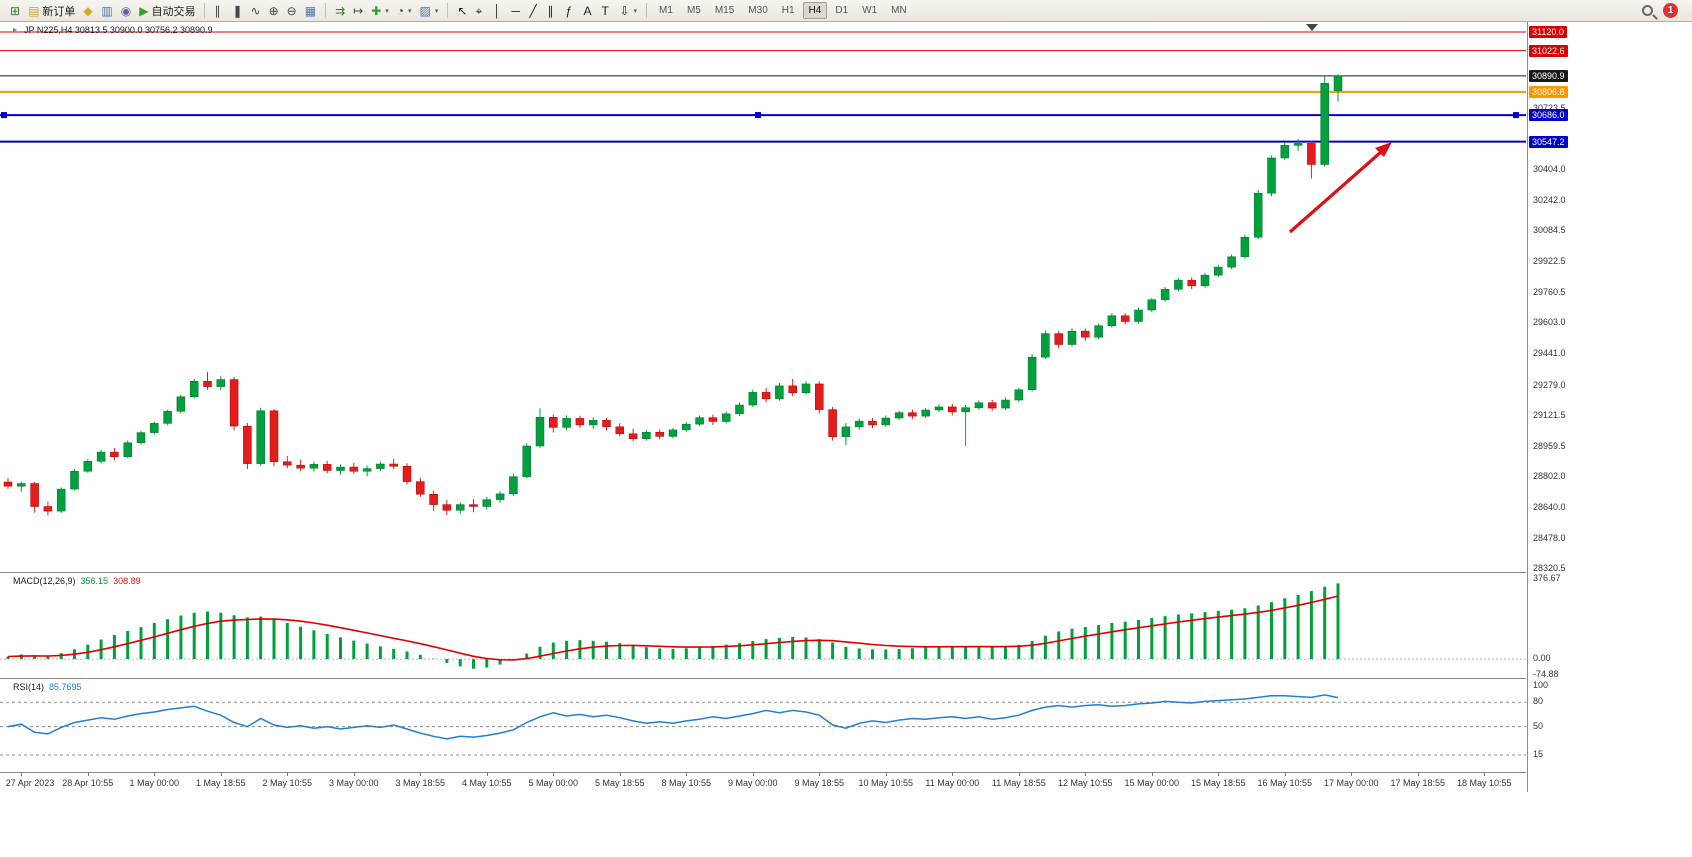  I want to click on chart-shift-button: ↦, so click(358, 11).